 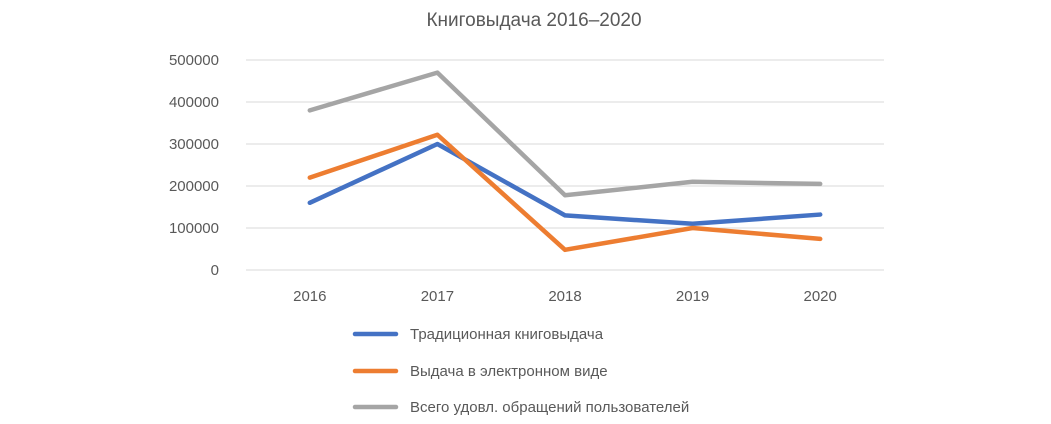 What do you see at coordinates (309, 296) in the screenshot?
I see `x-tick-label: 2016` at bounding box center [309, 296].